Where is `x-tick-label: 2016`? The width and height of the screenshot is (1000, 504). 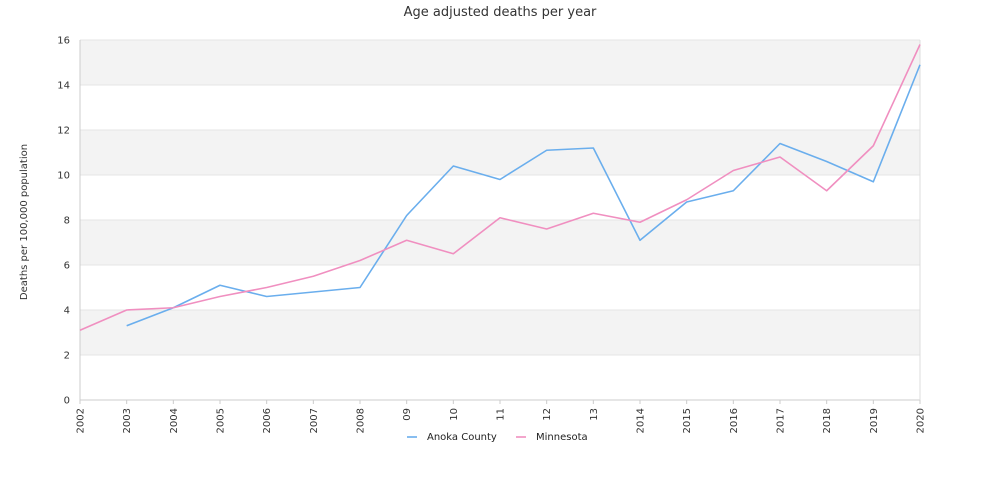 x-tick-label: 2016 is located at coordinates (734, 420).